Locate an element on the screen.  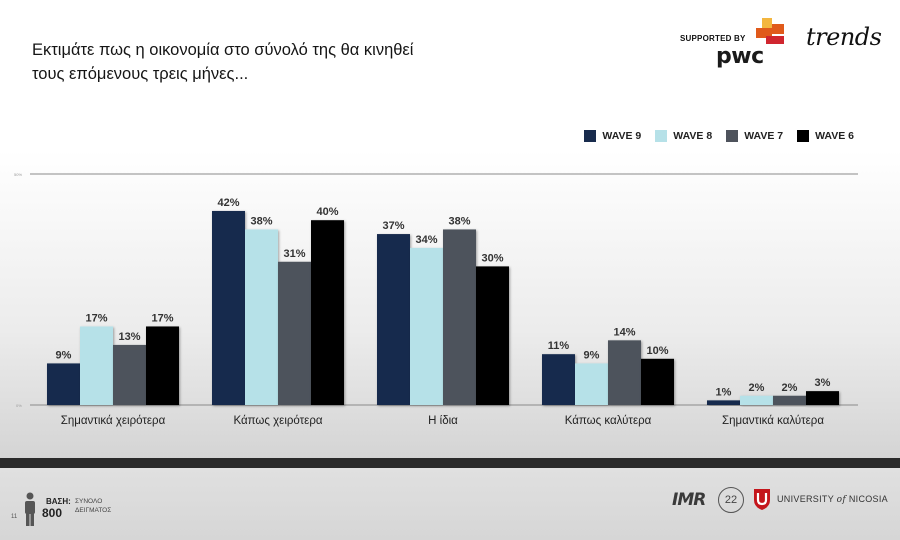
base-description: ΣΥΝΟΛΟ ΔΕΙΓΜΑΤΟΣ is located at coordinates (110, 506).